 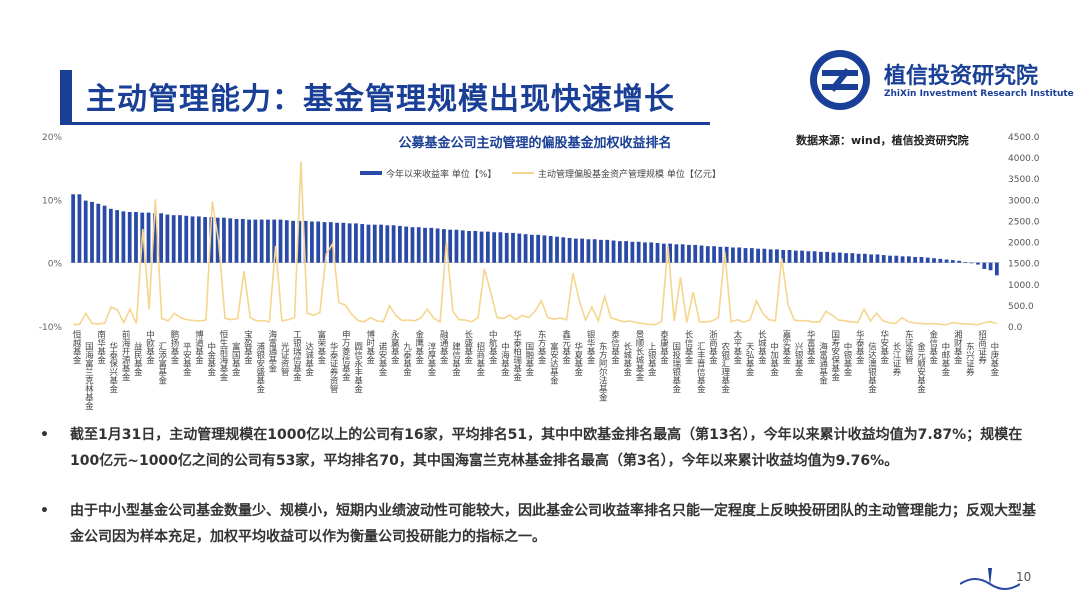 I want to click on x-tick-label: 九泰基金, so click(x=407, y=359).